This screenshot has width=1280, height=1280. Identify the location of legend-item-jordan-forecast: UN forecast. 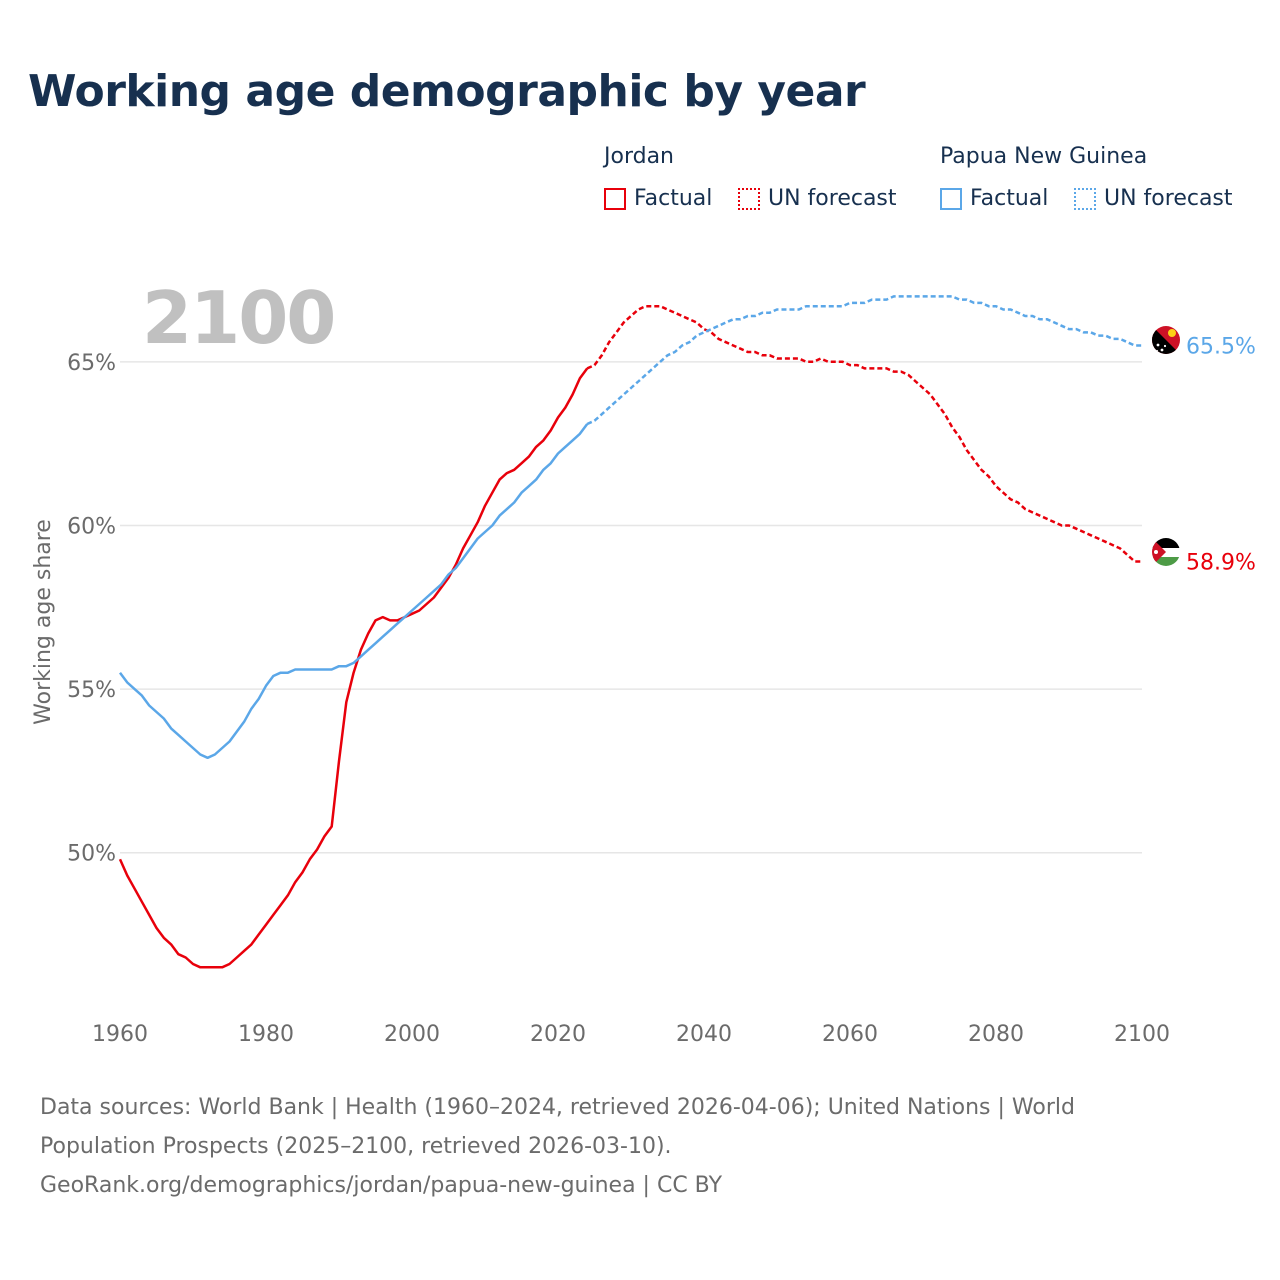
(817, 198).